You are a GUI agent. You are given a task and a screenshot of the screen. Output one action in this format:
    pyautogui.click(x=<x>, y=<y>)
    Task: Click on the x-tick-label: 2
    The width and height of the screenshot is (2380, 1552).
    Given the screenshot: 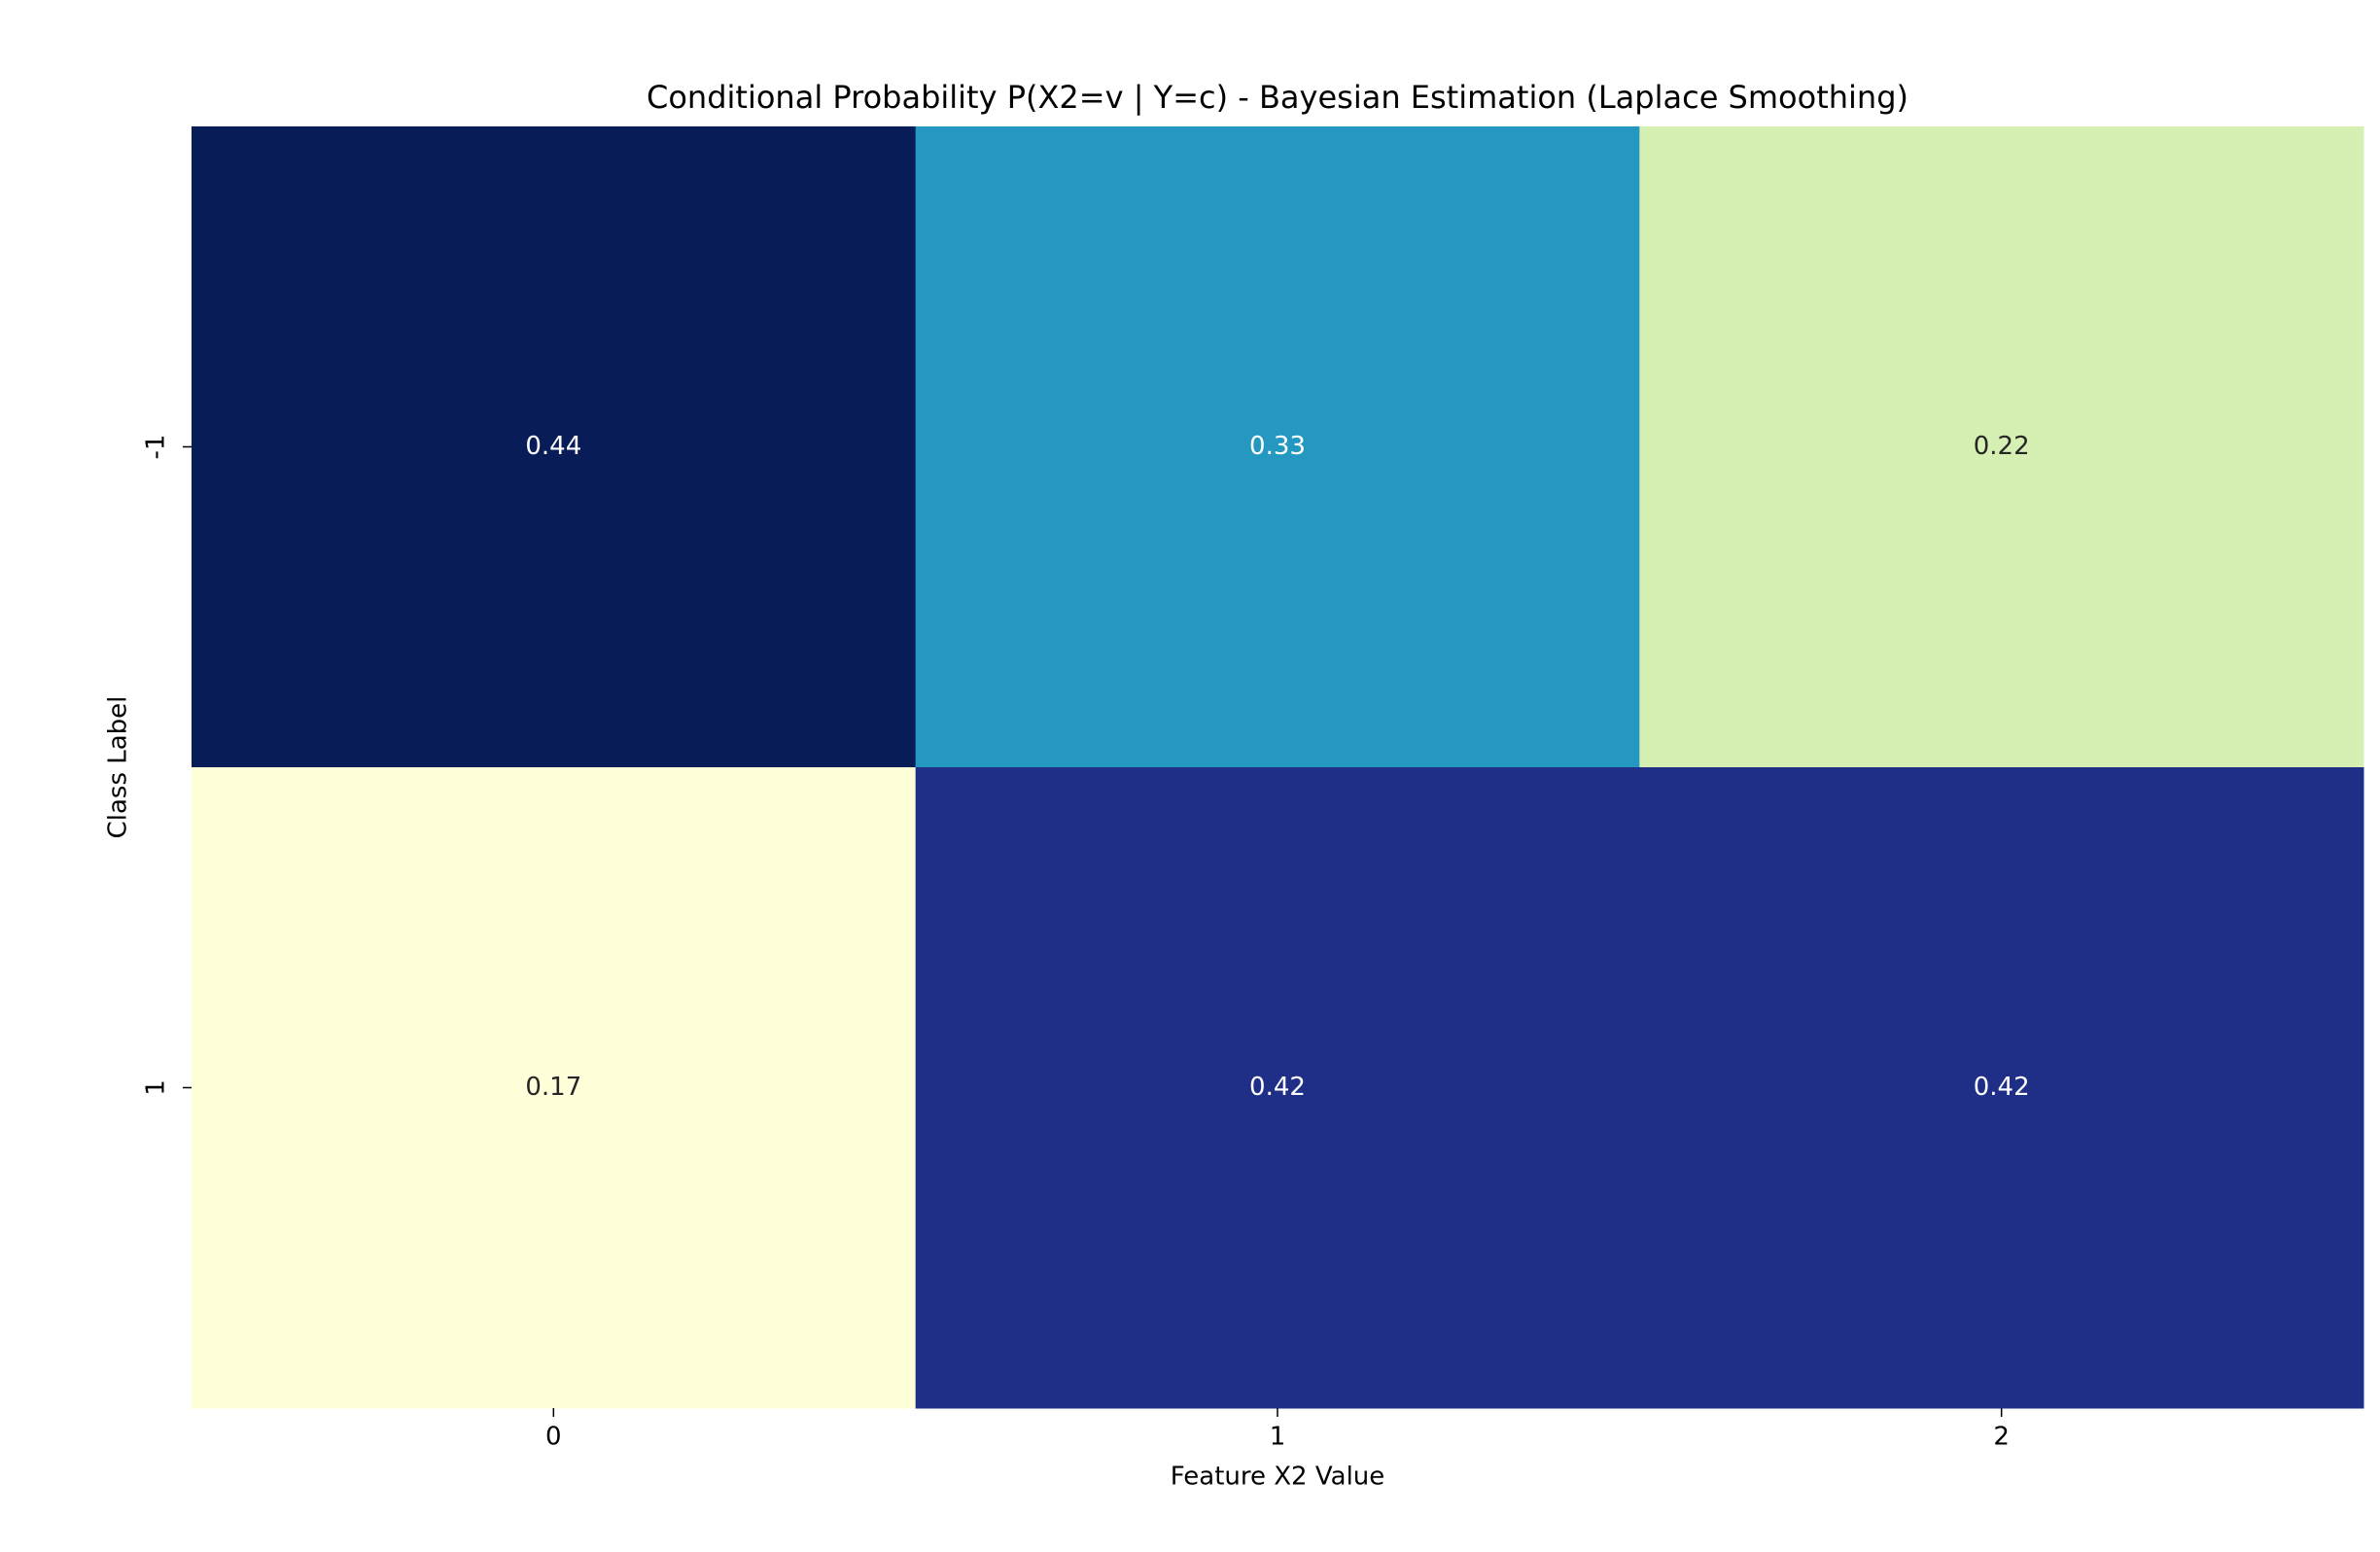 What is the action you would take?
    pyautogui.click(x=2001, y=1437)
    